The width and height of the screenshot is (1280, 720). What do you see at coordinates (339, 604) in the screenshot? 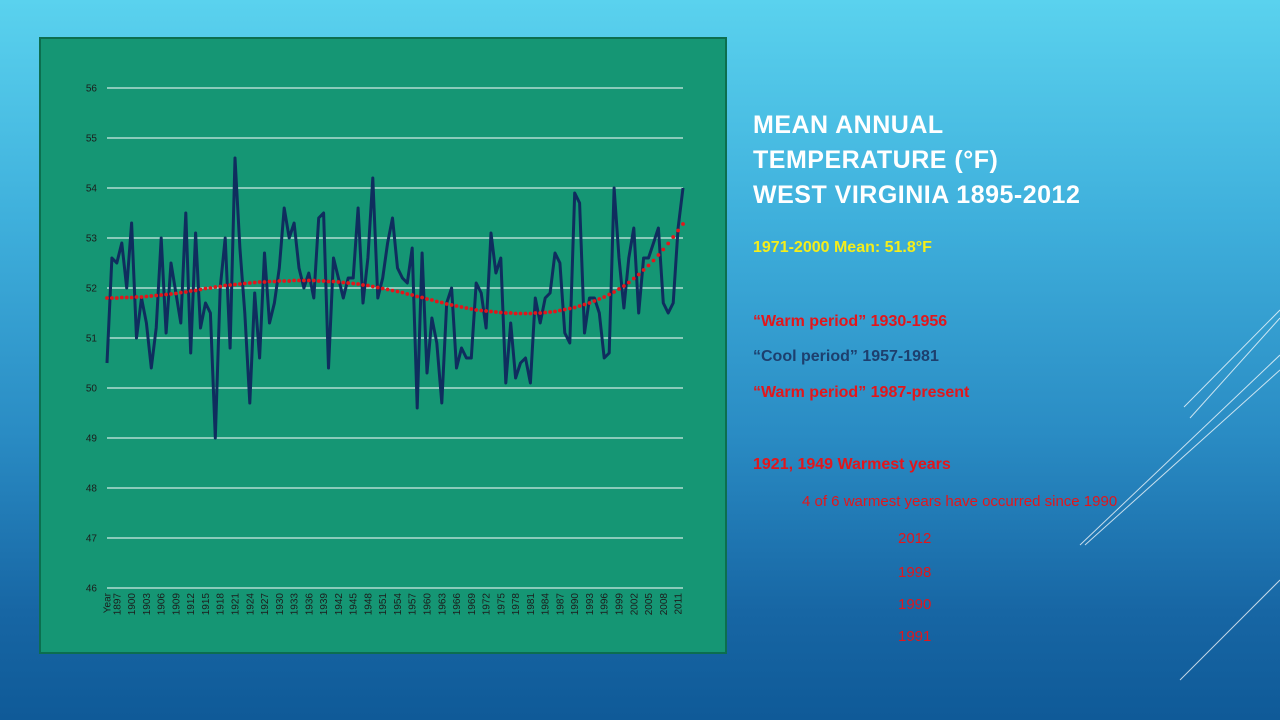
I see `x-tick-label: 1942` at bounding box center [339, 604].